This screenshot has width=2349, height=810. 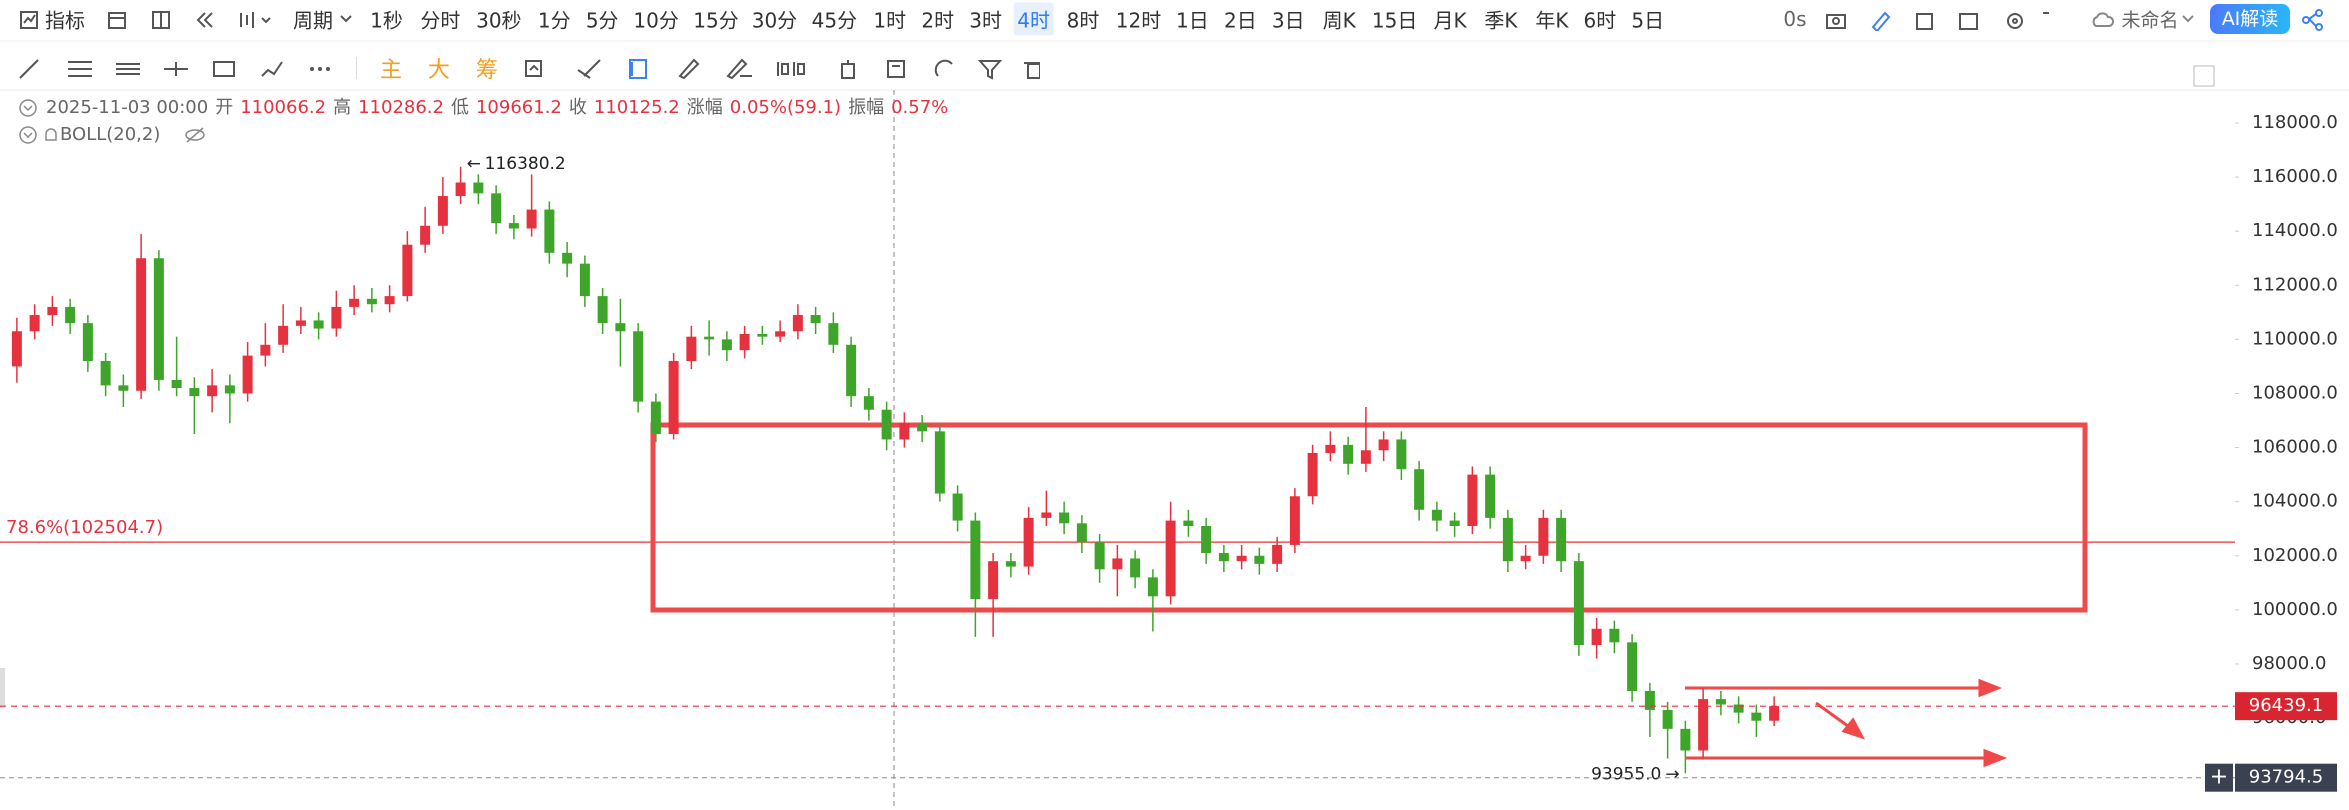 What do you see at coordinates (2295, 284) in the screenshot?
I see `y-tick-label: 112000.0` at bounding box center [2295, 284].